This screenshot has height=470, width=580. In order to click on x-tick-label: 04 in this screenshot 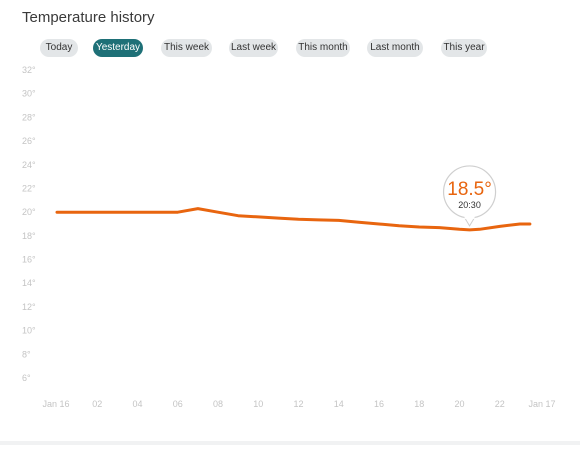, I will do `click(137, 404)`.